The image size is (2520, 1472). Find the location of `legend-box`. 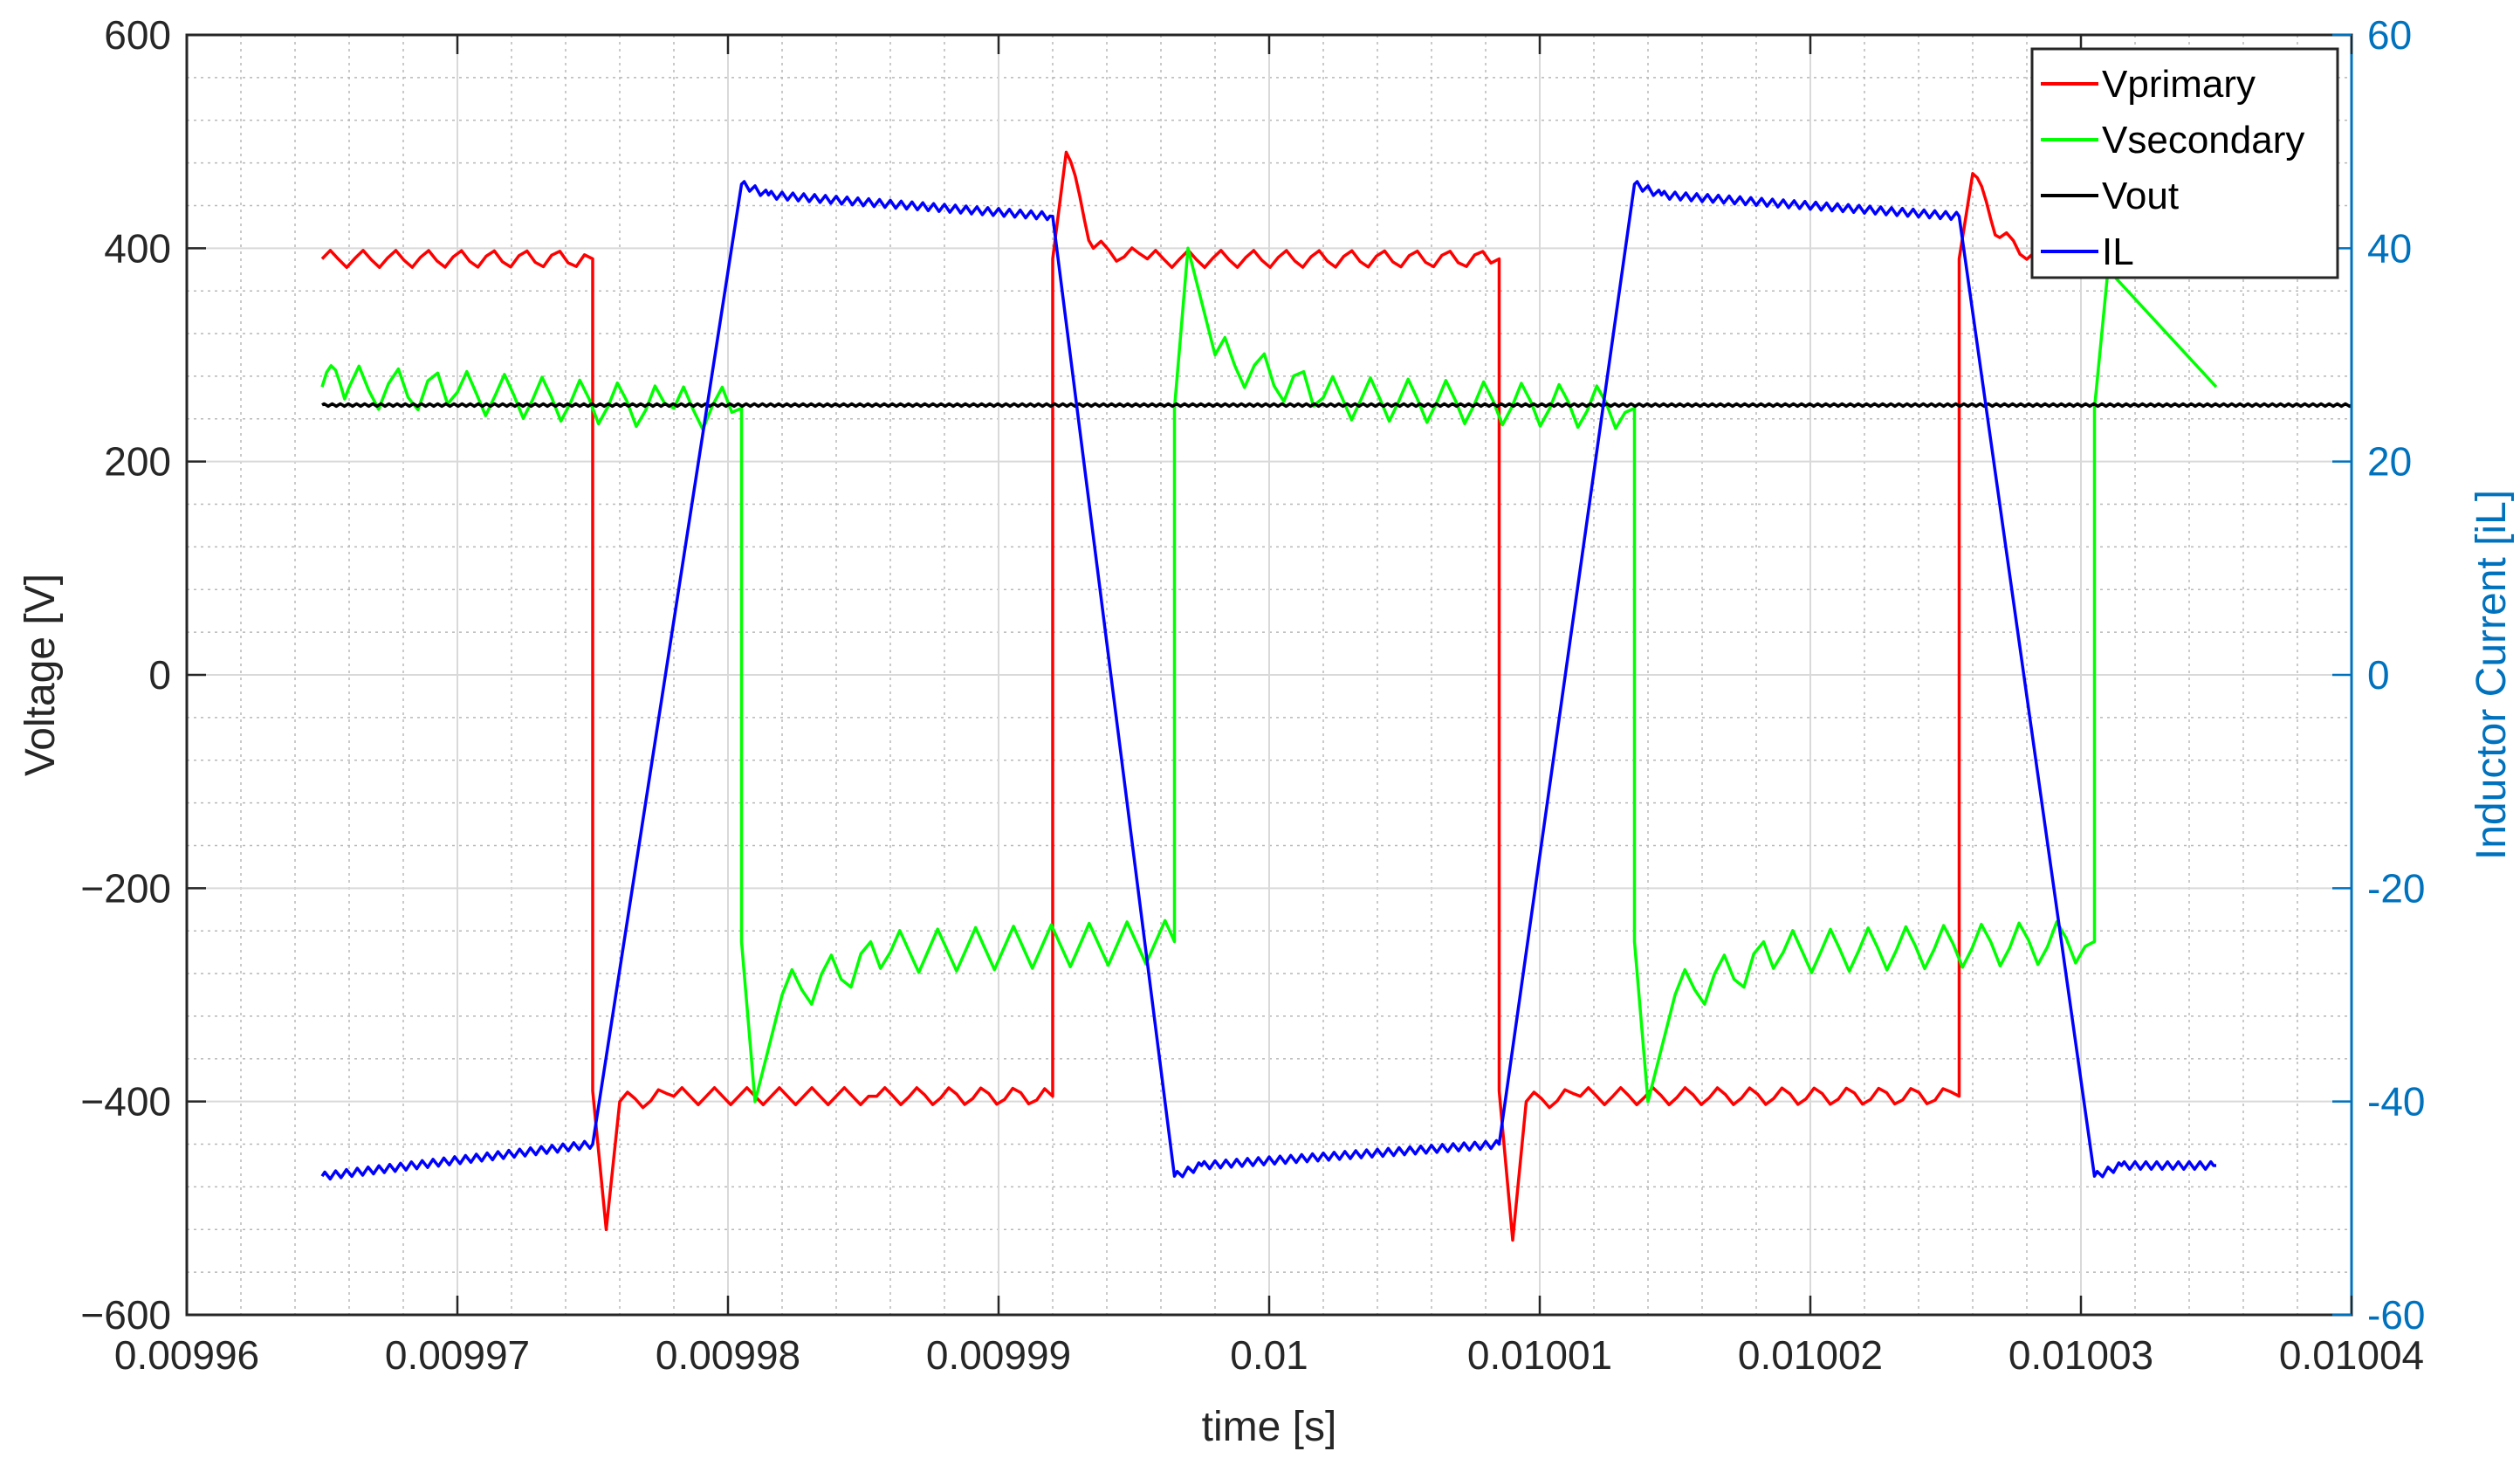

legend-box is located at coordinates (2184, 163).